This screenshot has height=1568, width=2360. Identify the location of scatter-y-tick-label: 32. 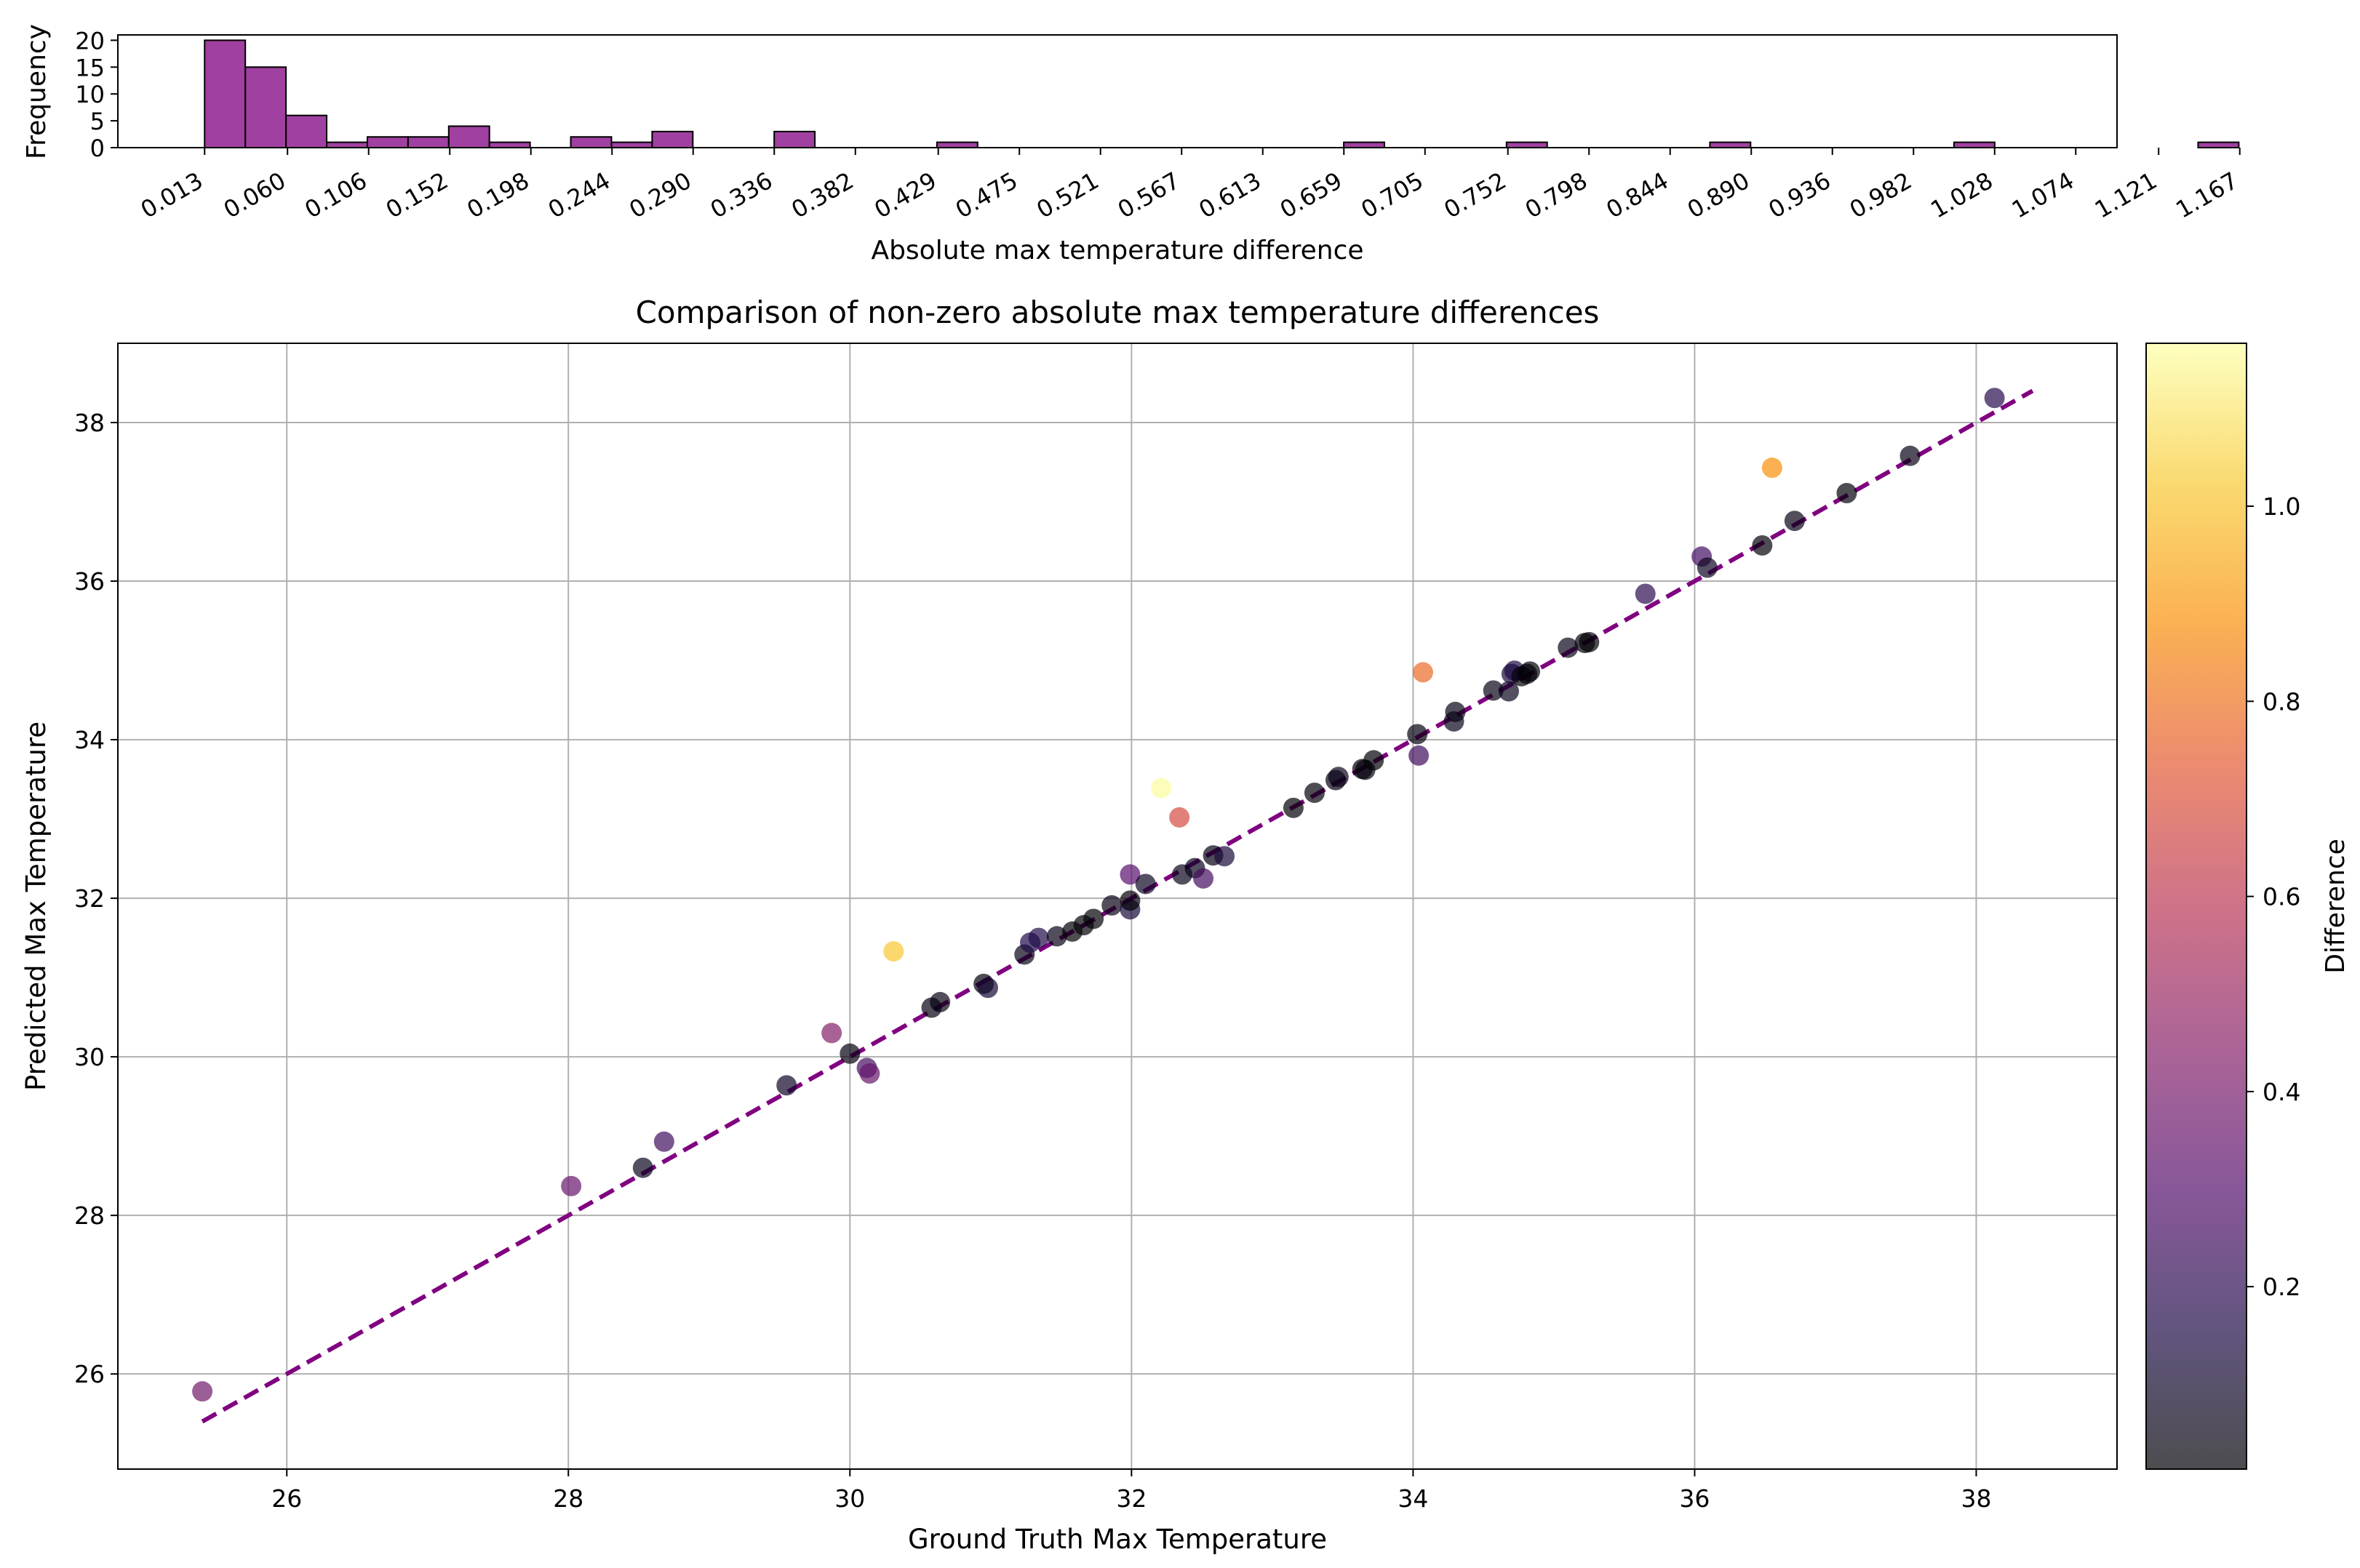
(89, 898).